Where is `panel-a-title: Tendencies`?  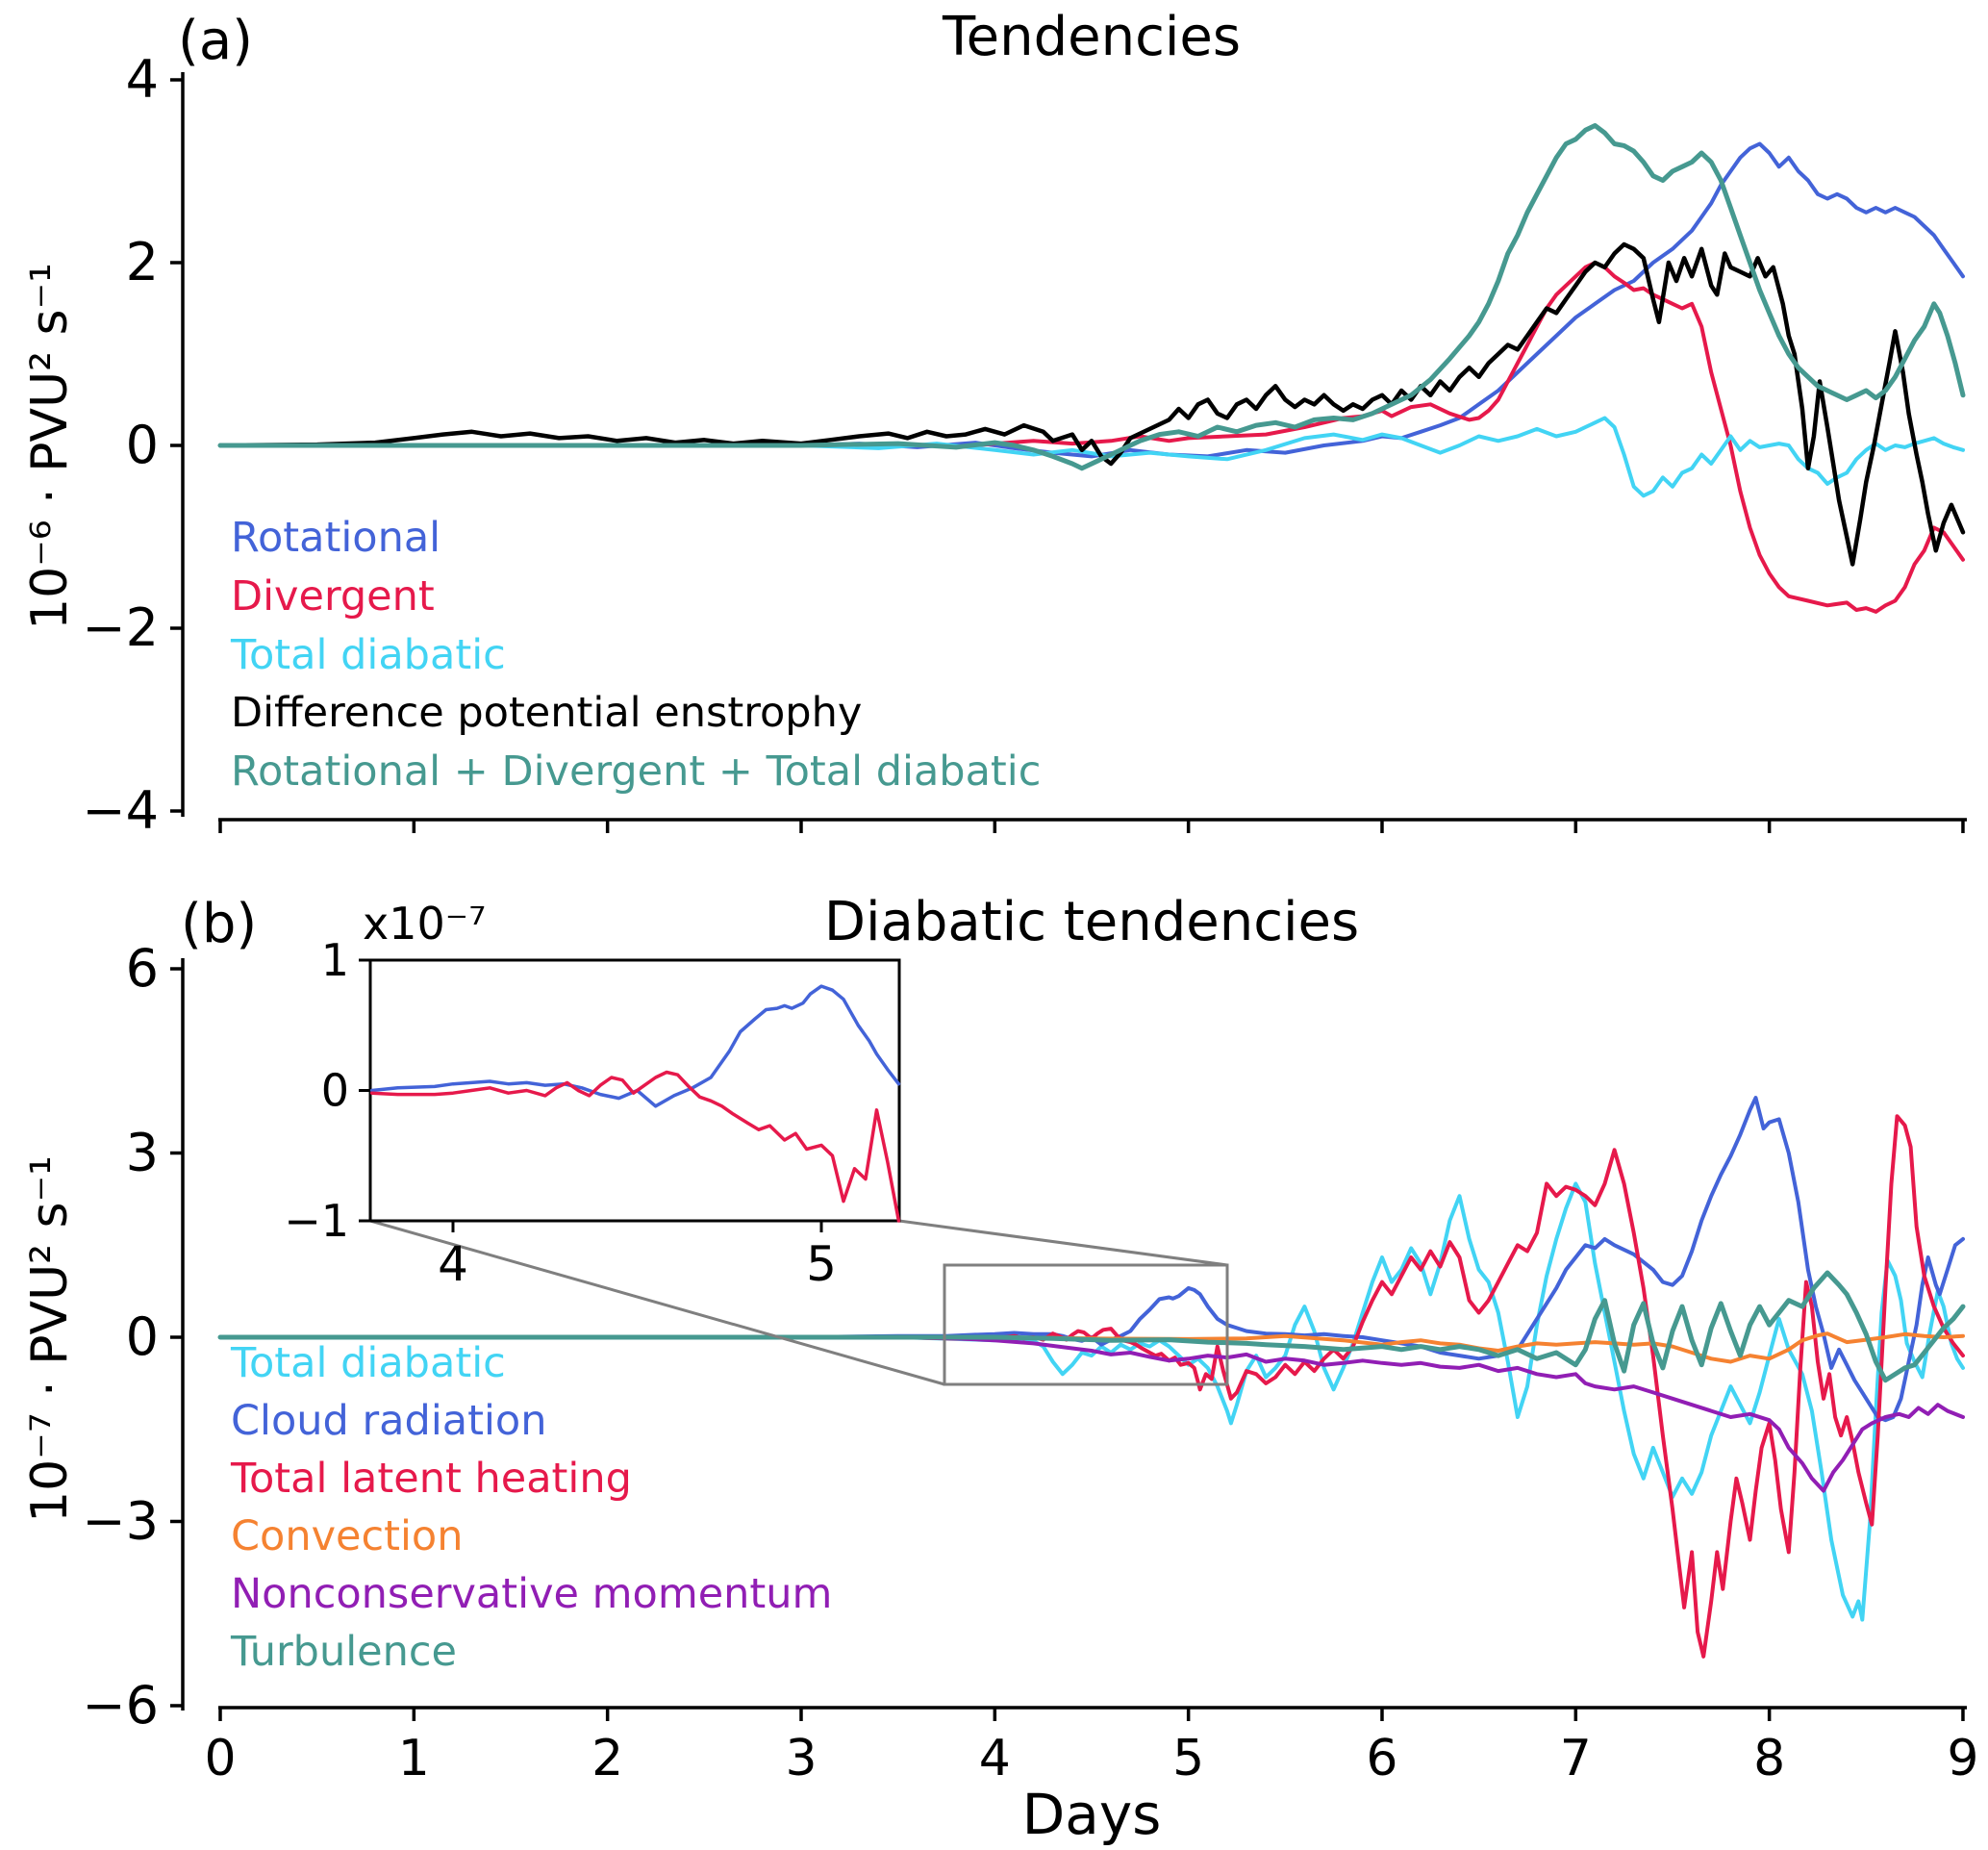
panel-a-title: Tendencies is located at coordinates (1092, 37).